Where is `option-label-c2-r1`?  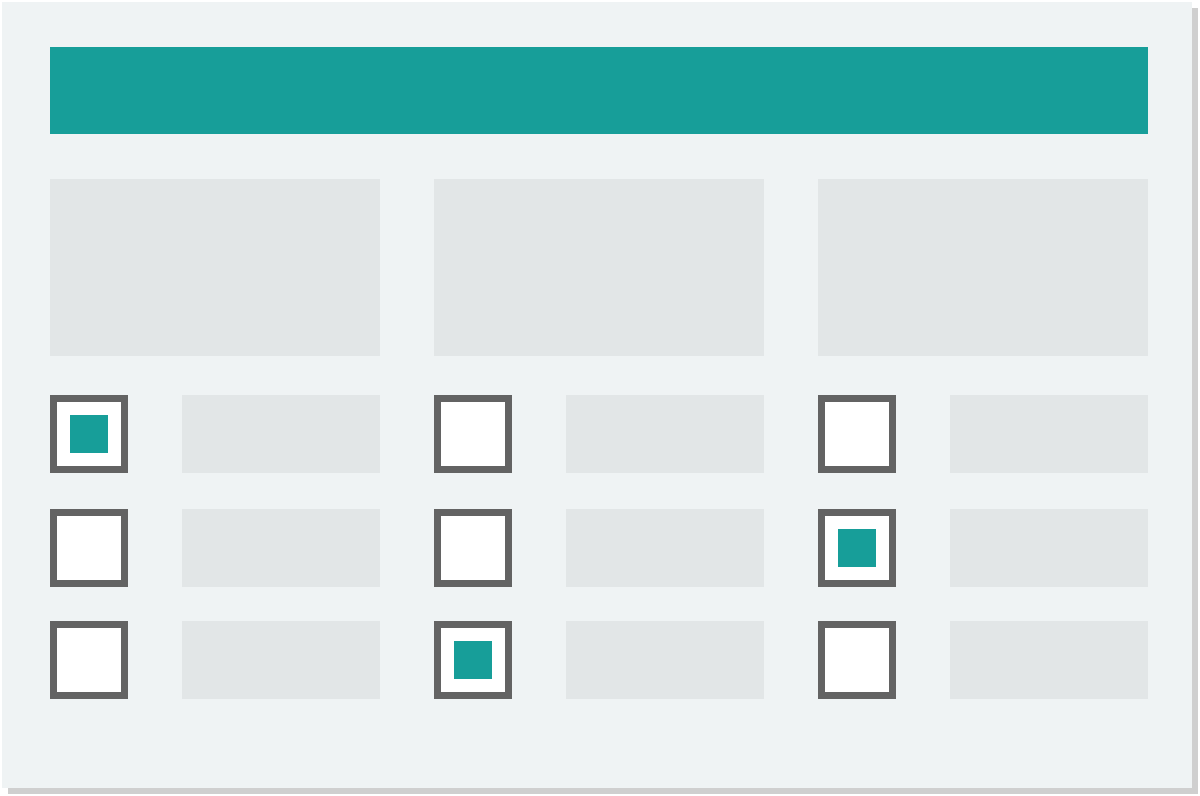 option-label-c2-r1 is located at coordinates (665, 434).